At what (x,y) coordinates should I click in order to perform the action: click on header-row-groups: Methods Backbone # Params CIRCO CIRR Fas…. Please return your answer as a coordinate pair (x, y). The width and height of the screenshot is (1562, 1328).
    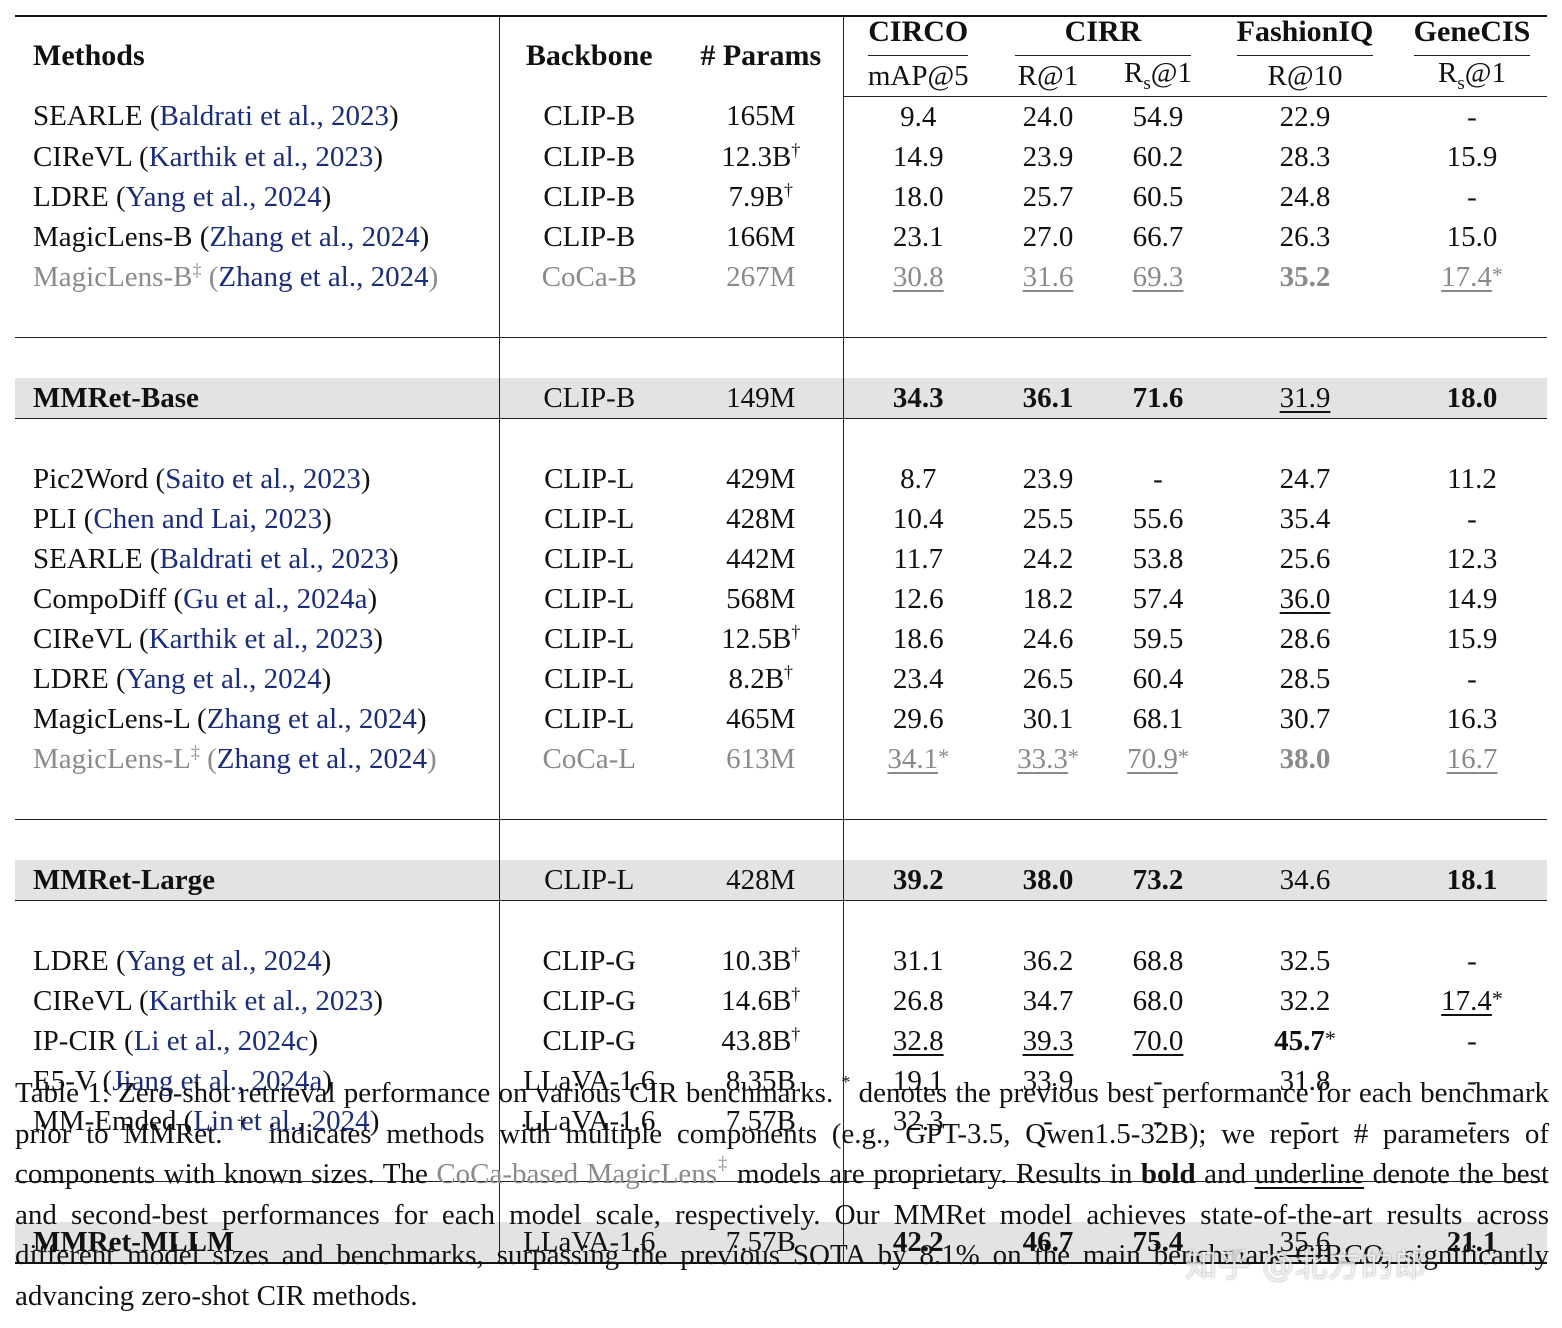
    Looking at the image, I should click on (781, 56).